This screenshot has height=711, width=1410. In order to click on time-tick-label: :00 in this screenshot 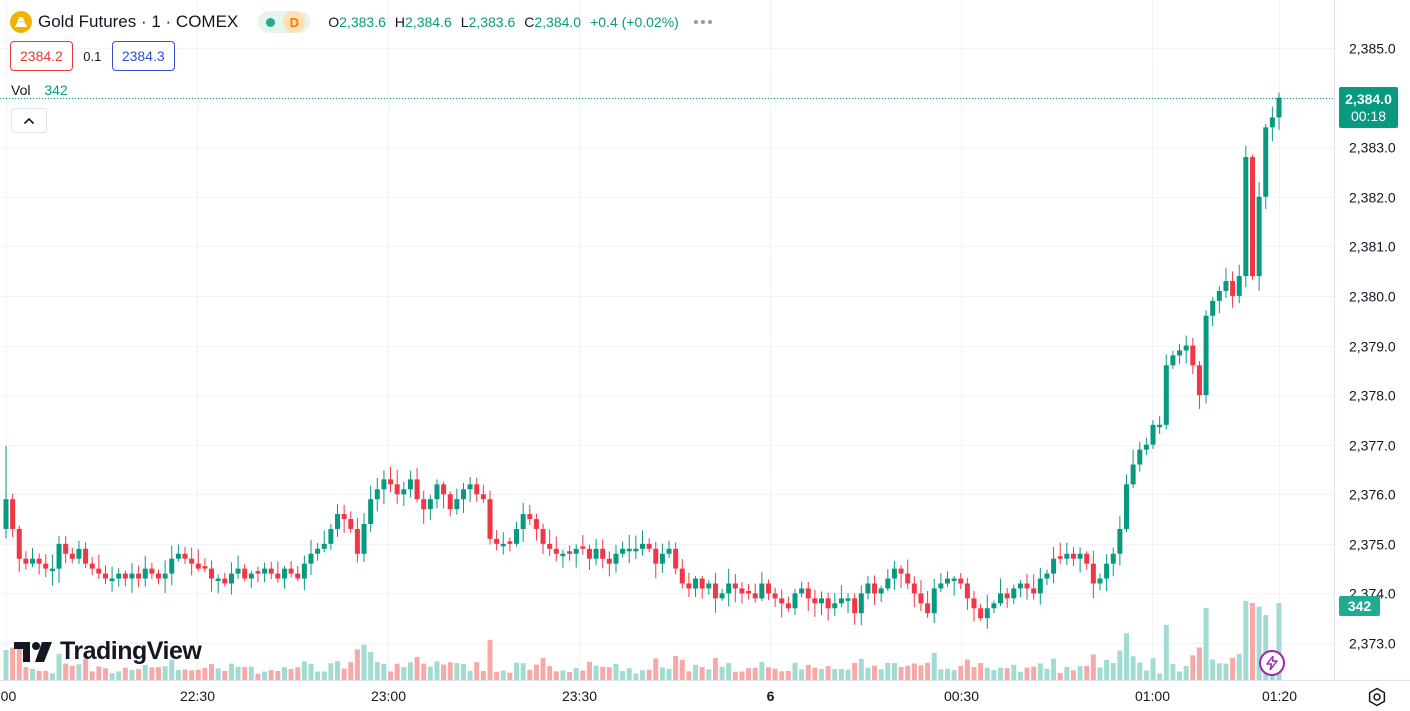, I will do `click(8, 696)`.